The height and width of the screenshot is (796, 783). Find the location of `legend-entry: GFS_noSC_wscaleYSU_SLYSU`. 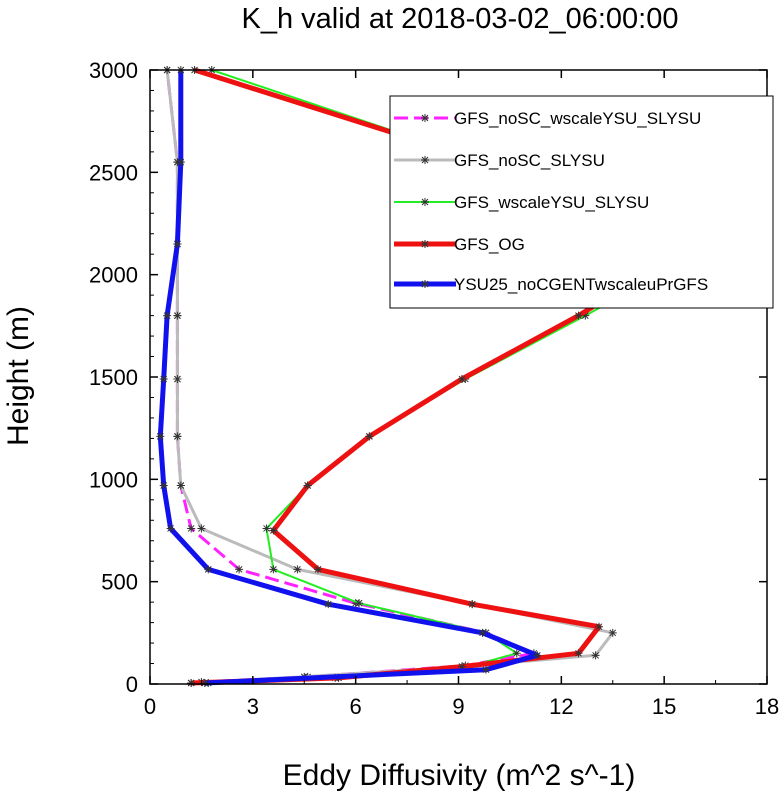

legend-entry: GFS_noSC_wscaleYSU_SLYSU is located at coordinates (547, 118).